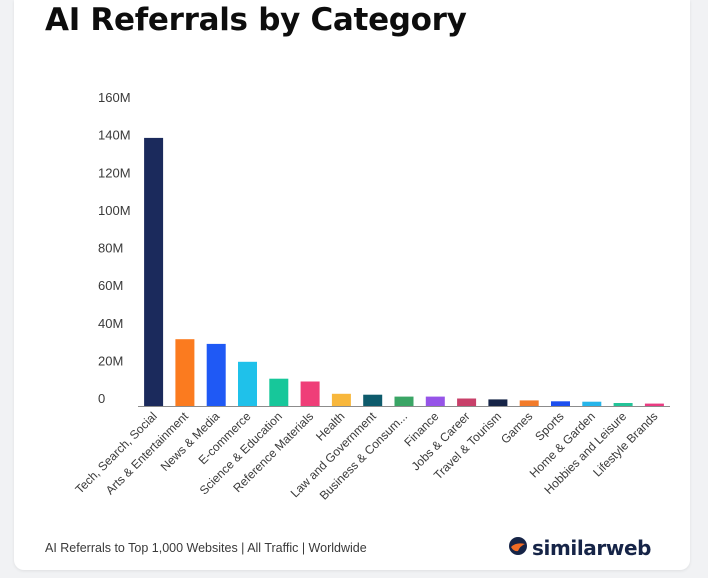  Describe the element at coordinates (516, 427) in the screenshot. I see `x-tick-label: Games` at that location.